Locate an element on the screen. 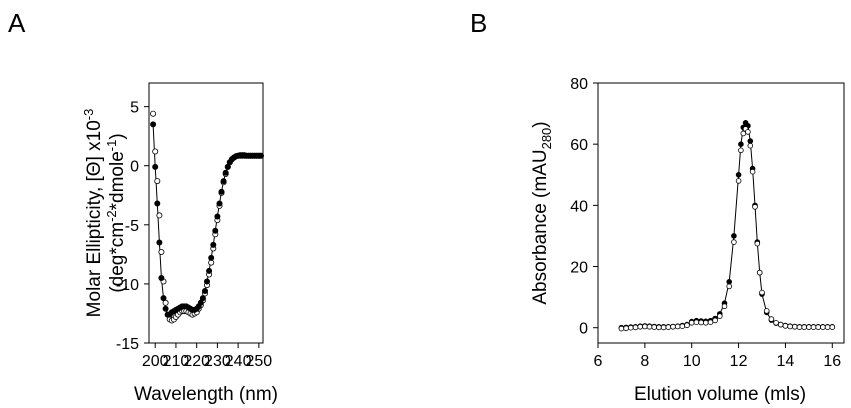 This screenshot has height=408, width=851. chart-b-x-axis: 6 8 10 12 14 16 is located at coordinates (717, 356).